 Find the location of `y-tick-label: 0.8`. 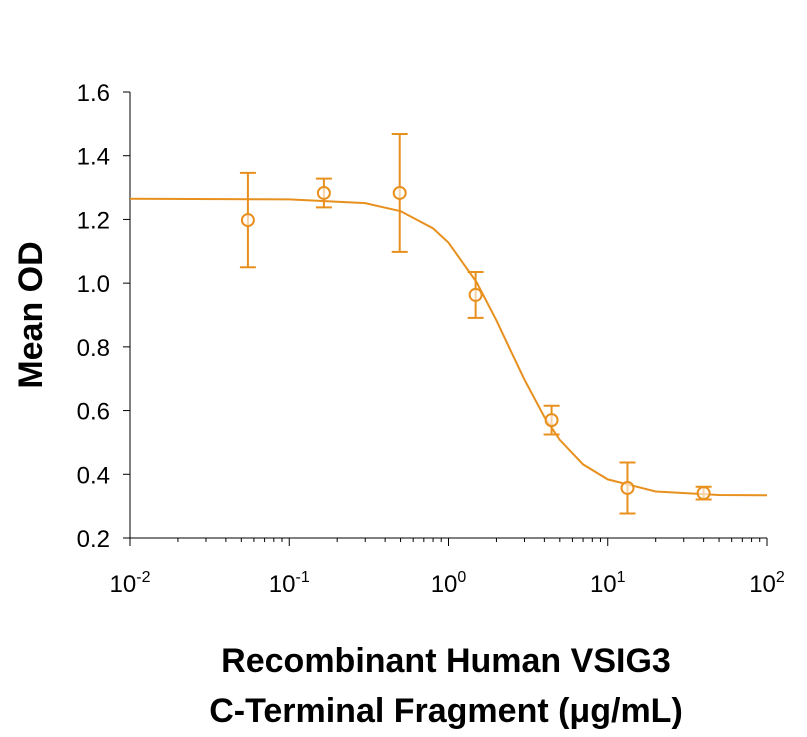

y-tick-label: 0.8 is located at coordinates (93, 348).